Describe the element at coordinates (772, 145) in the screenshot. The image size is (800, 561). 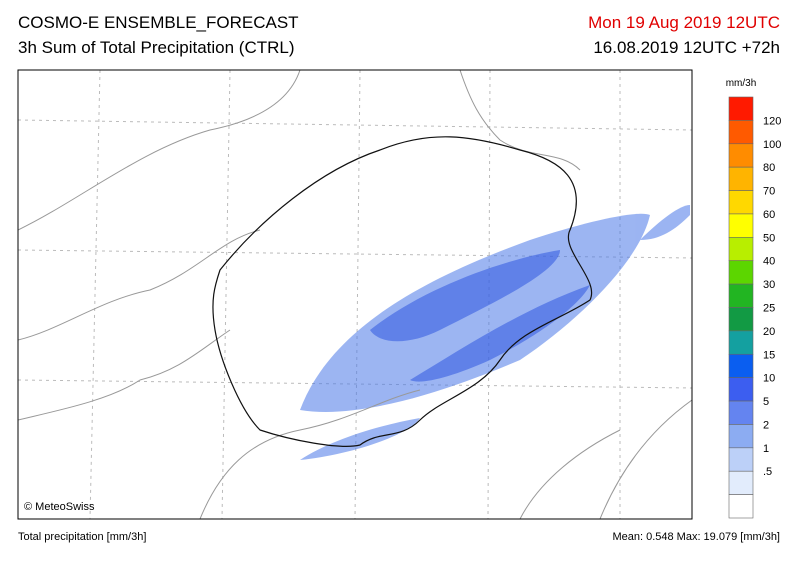
I see `colorbar-label: 100` at that location.